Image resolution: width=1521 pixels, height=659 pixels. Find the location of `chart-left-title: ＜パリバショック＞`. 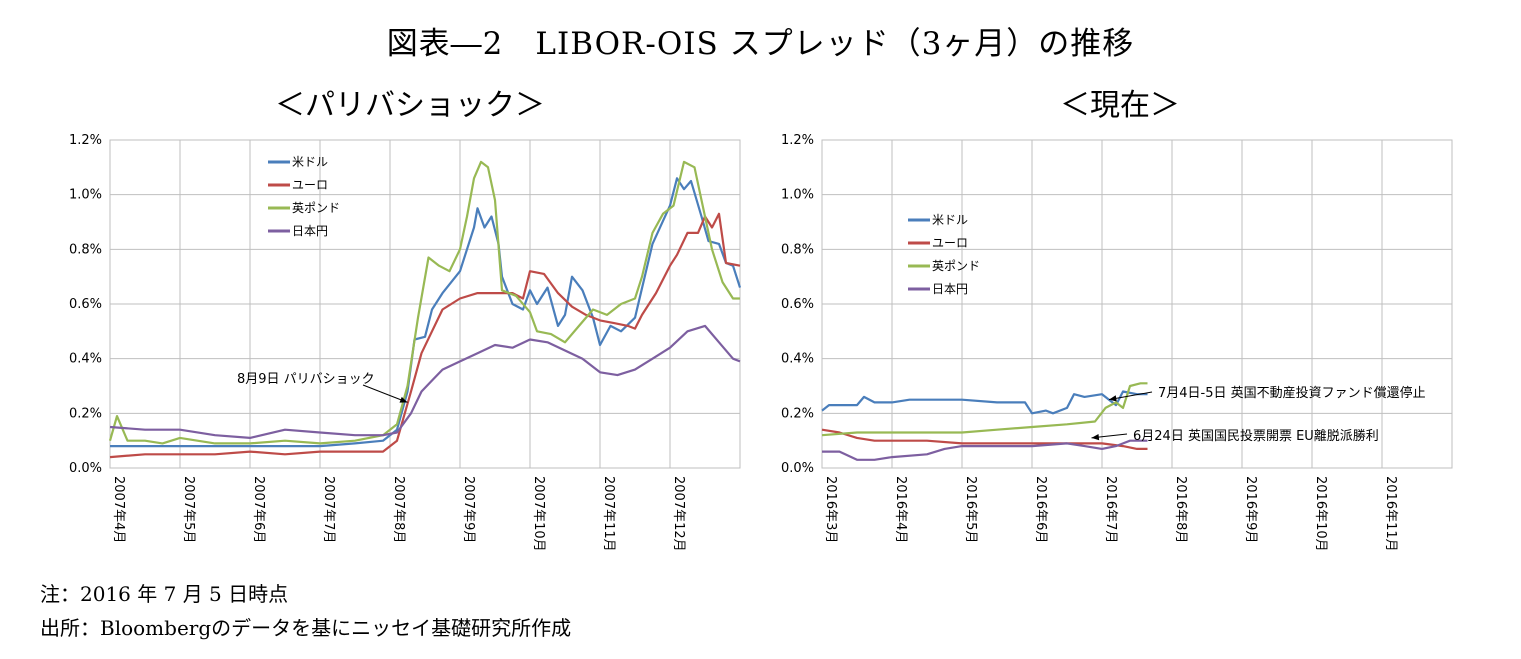

chart-left-title: ＜パリバショック＞ is located at coordinates (410, 105).